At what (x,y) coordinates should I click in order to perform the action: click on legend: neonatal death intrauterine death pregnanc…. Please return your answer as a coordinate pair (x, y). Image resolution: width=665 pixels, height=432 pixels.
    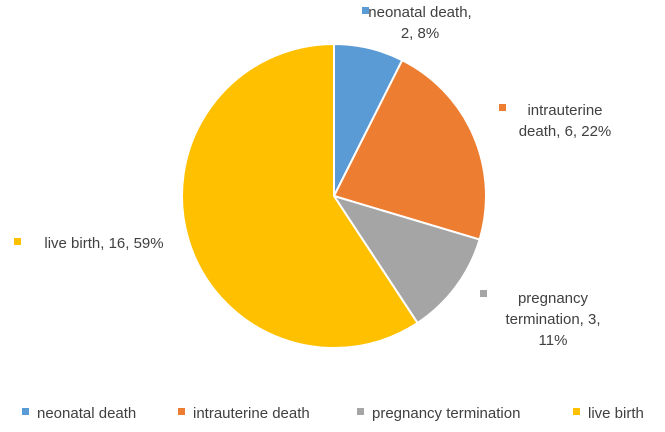
    Looking at the image, I should click on (333, 413).